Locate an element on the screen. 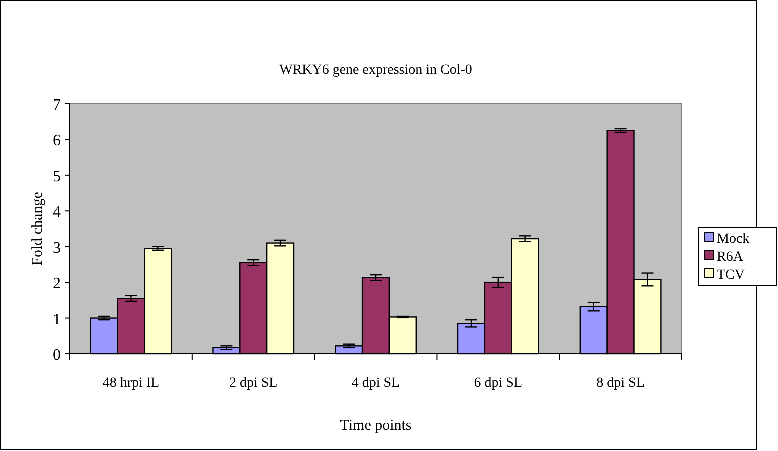 Image resolution: width=778 pixels, height=451 pixels. y-tick-label: 6 is located at coordinates (57, 141).